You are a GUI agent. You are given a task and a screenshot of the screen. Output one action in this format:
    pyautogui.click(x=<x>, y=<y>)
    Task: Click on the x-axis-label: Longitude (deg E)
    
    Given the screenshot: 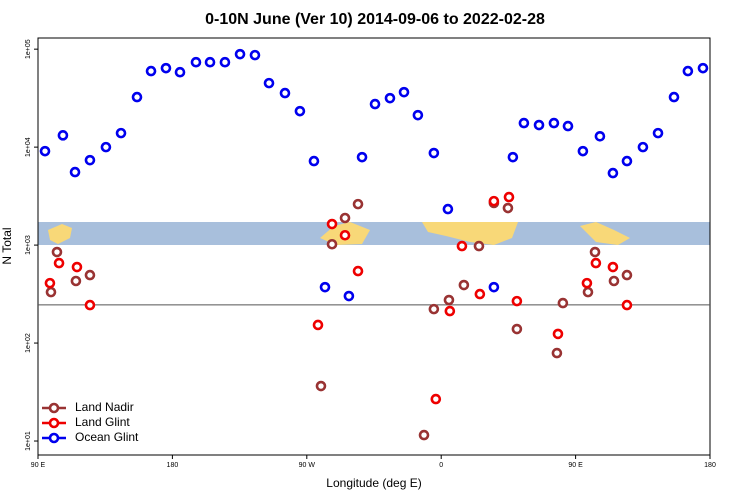 What is the action you would take?
    pyautogui.click(x=373, y=483)
    